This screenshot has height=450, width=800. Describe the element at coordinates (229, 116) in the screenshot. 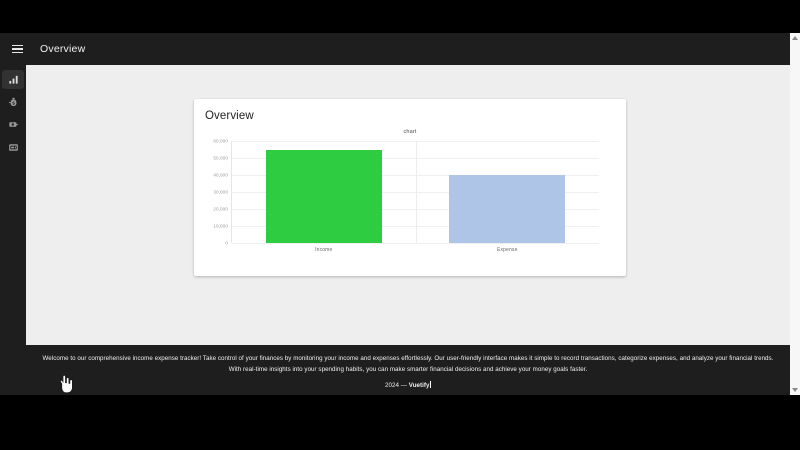

I see `card-title: Overview` at that location.